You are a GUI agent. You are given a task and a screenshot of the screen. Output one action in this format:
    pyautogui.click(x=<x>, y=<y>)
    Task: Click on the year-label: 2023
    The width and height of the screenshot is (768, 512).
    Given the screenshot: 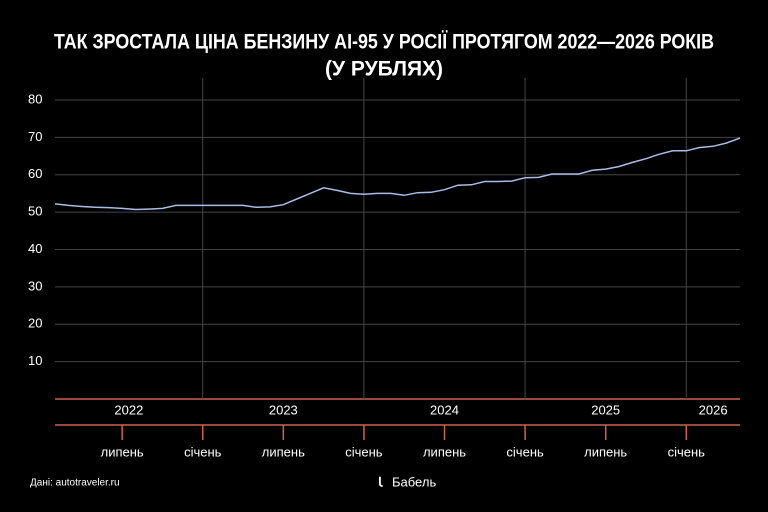 What is the action you would take?
    pyautogui.click(x=283, y=409)
    